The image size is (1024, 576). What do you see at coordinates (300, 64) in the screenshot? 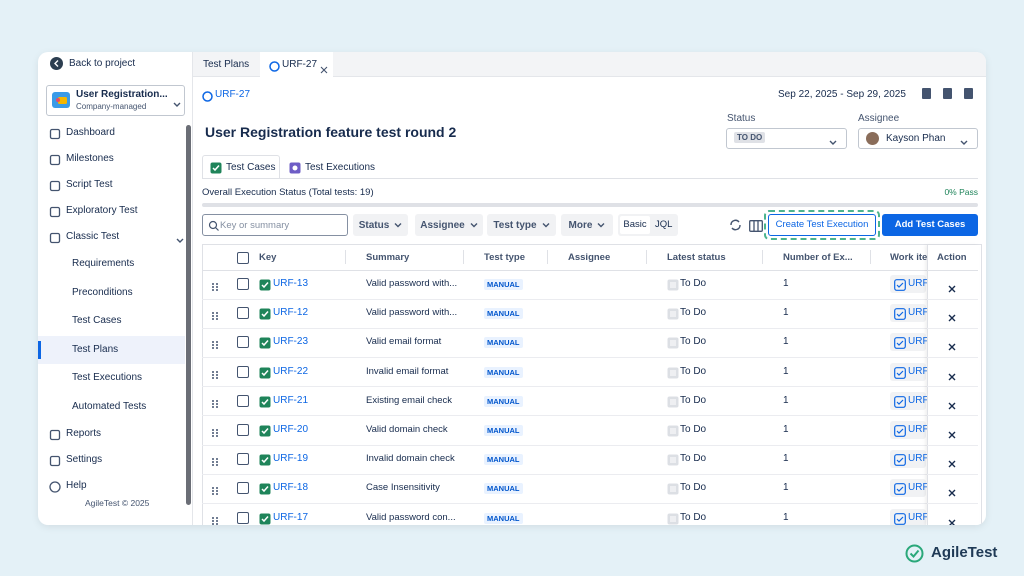
I see `tab-label: URF-27` at bounding box center [300, 64].